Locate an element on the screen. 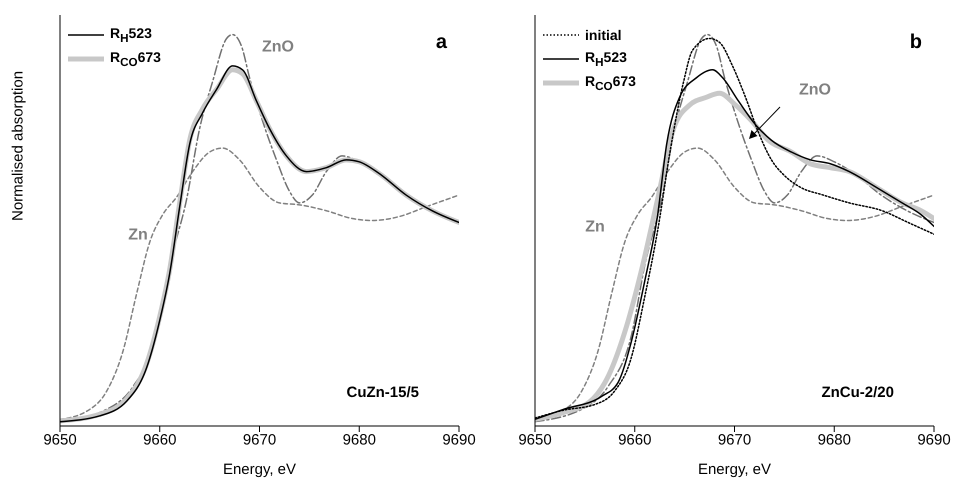 The image size is (967, 504). y-axis-title: Normalised absorption is located at coordinates (18, 145).